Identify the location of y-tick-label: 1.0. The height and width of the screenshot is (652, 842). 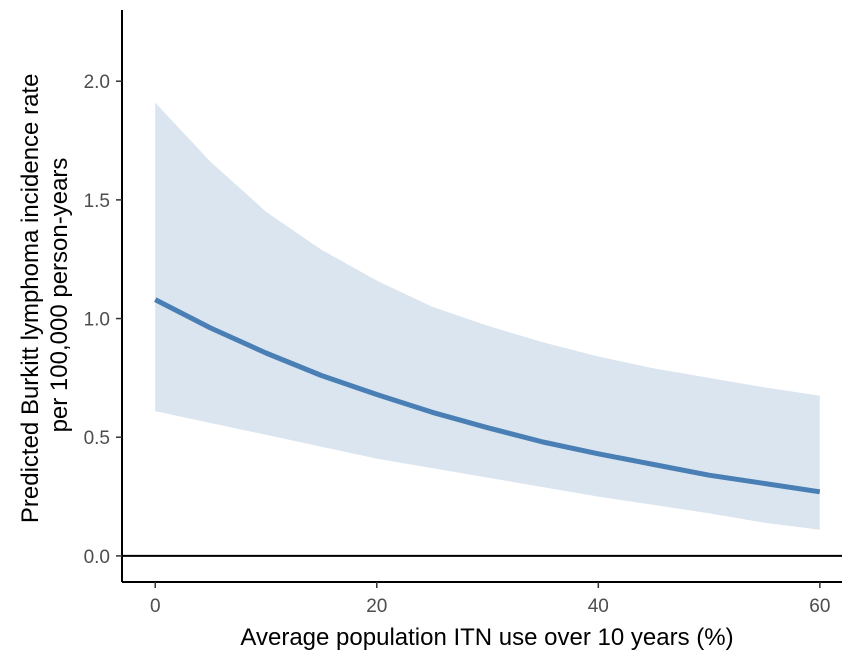
(97, 320).